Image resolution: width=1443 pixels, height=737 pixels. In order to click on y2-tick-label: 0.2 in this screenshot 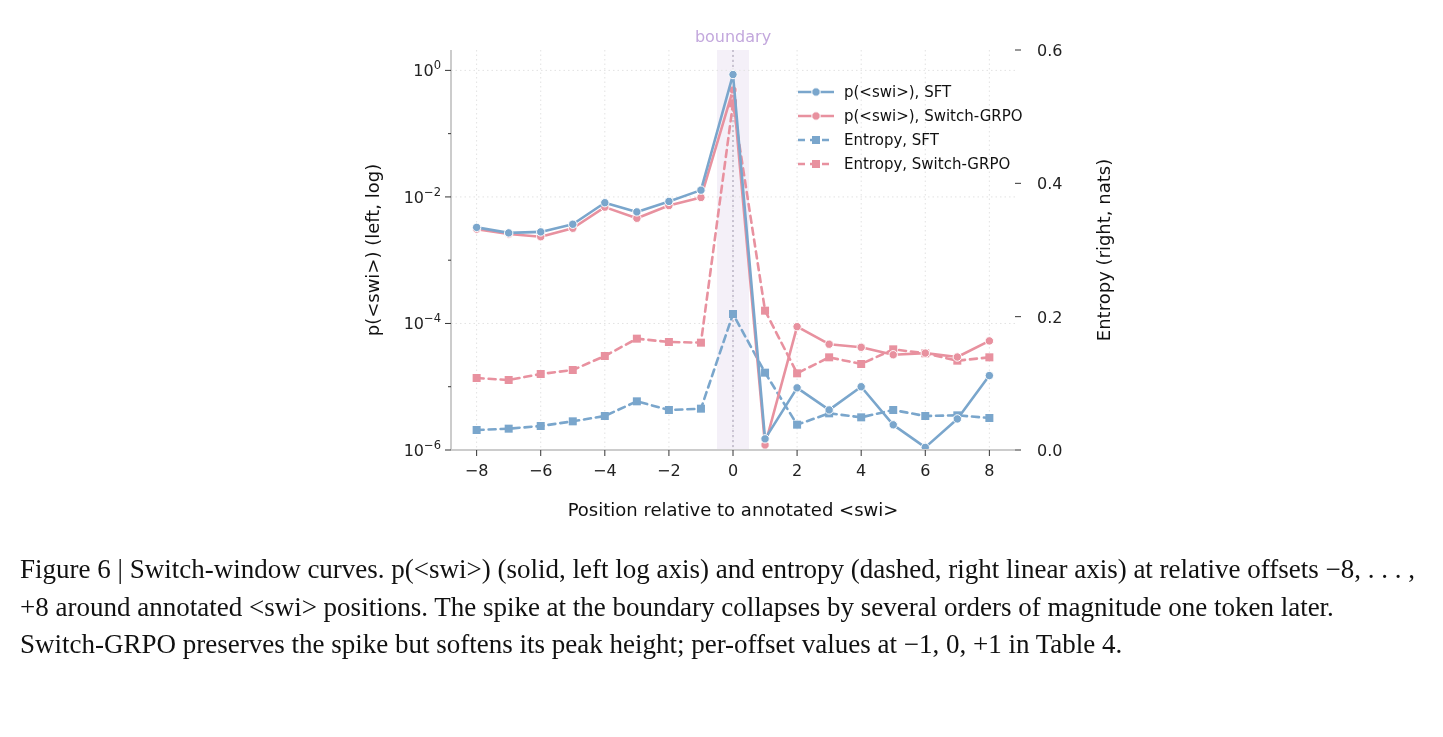, I will do `click(1050, 317)`.